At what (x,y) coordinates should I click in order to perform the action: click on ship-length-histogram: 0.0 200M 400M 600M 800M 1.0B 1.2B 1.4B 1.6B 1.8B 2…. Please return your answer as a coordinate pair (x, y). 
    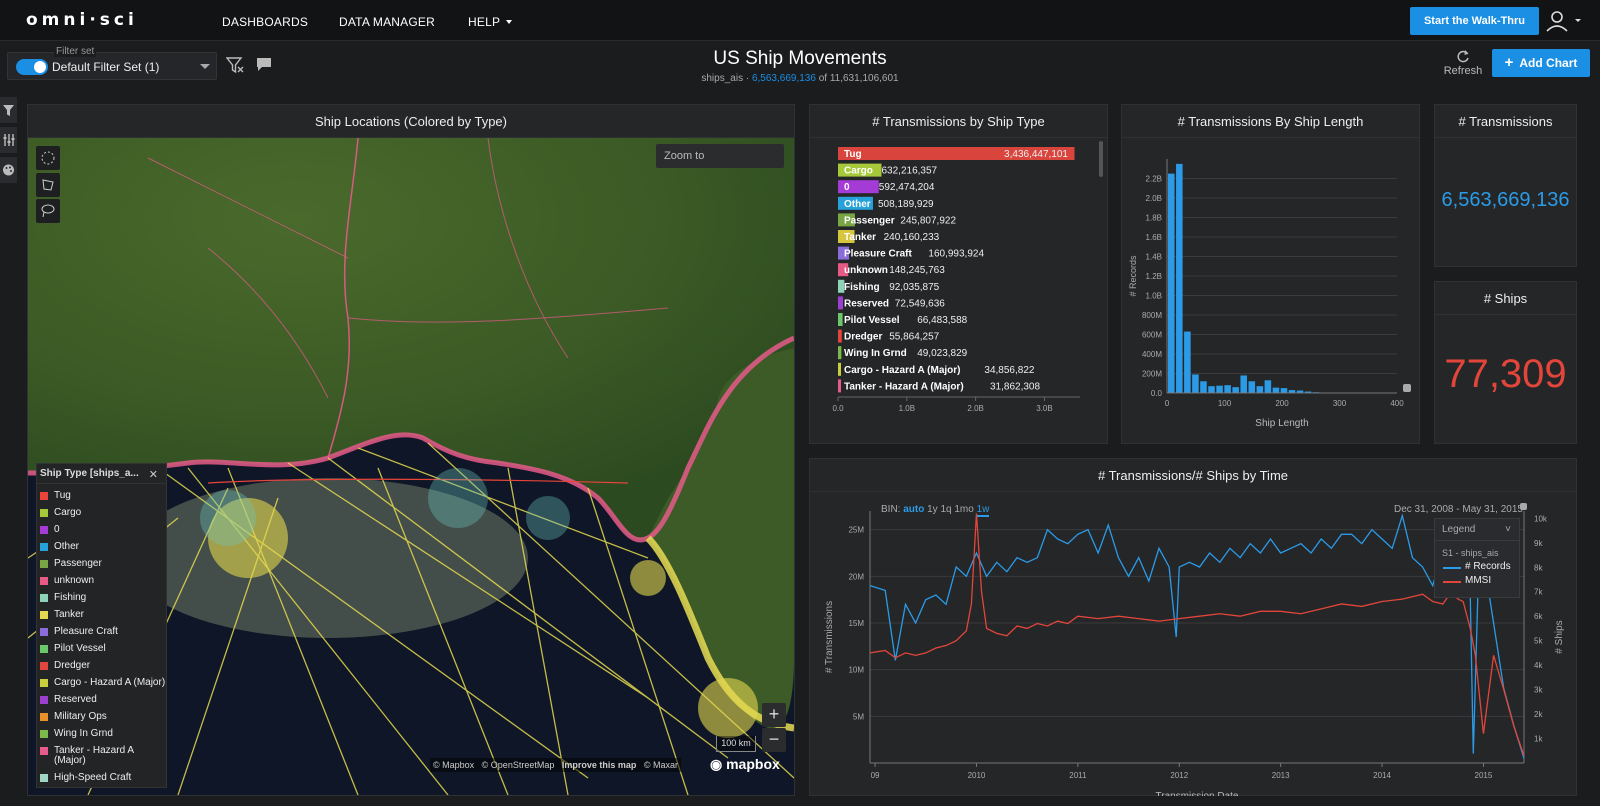
    Looking at the image, I should click on (1271, 292).